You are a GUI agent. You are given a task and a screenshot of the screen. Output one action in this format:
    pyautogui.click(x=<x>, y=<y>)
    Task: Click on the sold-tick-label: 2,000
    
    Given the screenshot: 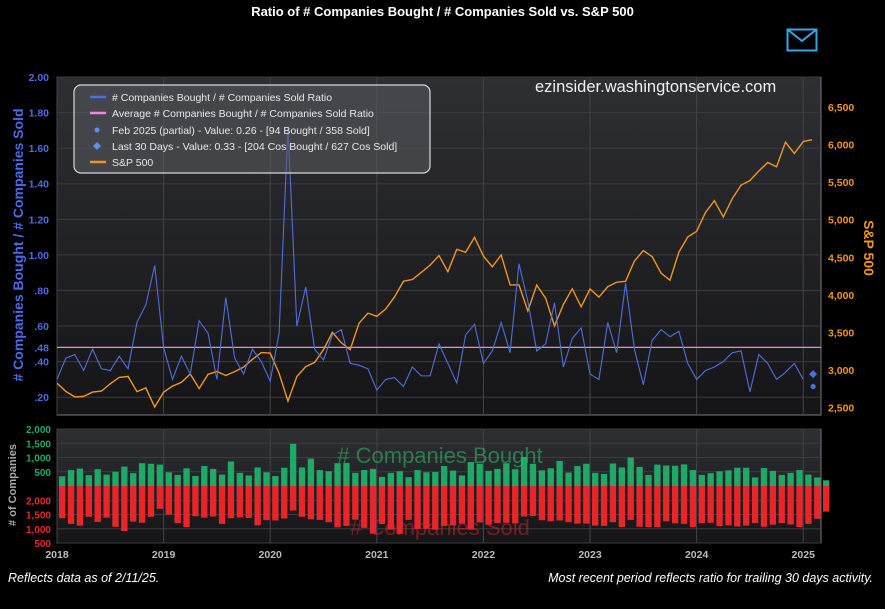 What is the action you would take?
    pyautogui.click(x=38, y=501)
    